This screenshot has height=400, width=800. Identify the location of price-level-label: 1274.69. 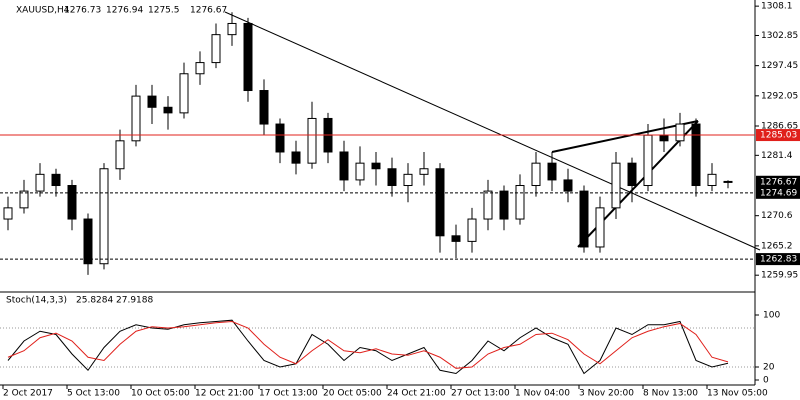
(778, 193).